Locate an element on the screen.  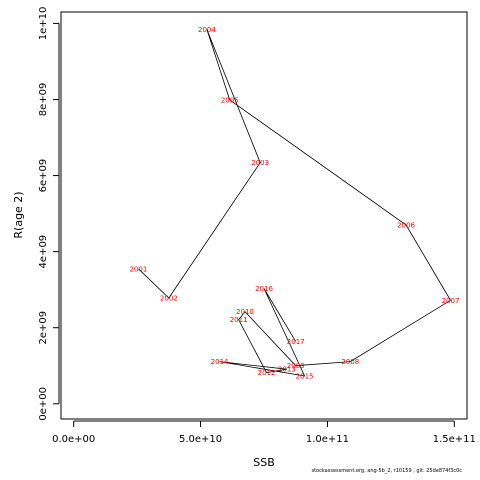
year-label-2004: 2004 is located at coordinates (207, 30).